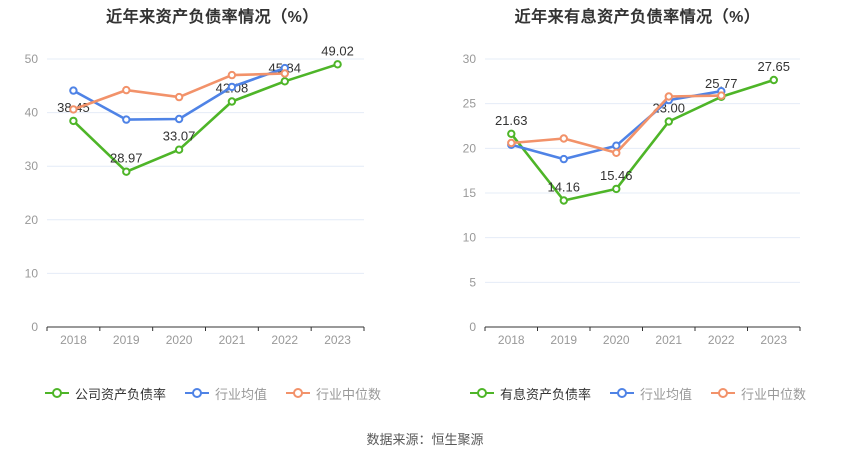  What do you see at coordinates (472, 282) in the screenshot?
I see `y-axis-tick-label: 5` at bounding box center [472, 282].